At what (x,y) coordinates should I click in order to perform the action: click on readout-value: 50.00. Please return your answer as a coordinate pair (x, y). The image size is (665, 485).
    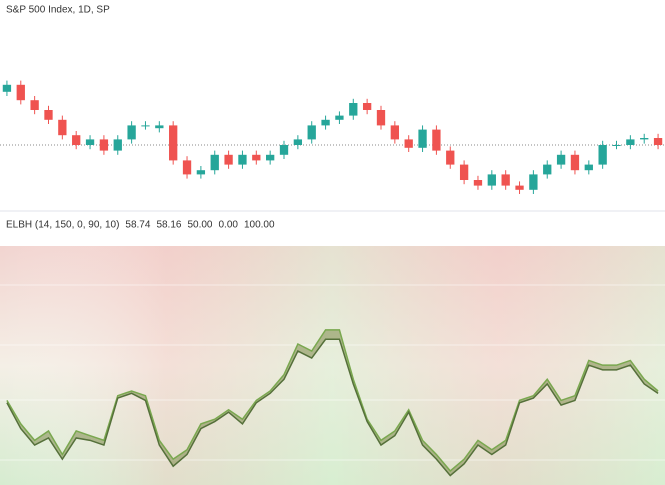
    Looking at the image, I should click on (199, 225).